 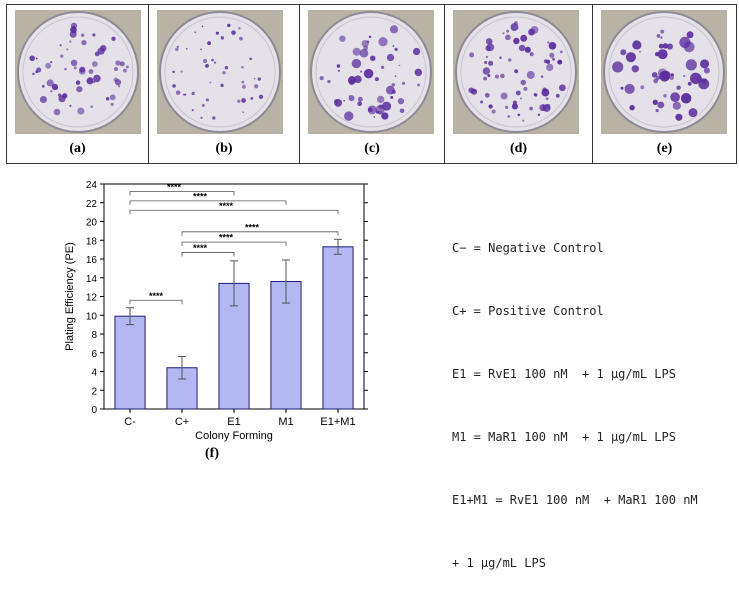 What do you see at coordinates (234, 436) in the screenshot?
I see `x-axis-label: Colony Forming` at bounding box center [234, 436].